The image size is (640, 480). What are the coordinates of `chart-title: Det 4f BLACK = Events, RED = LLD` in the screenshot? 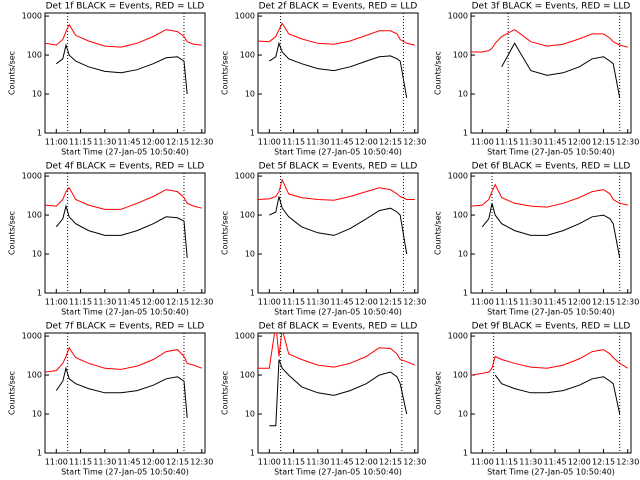 It's located at (125, 167).